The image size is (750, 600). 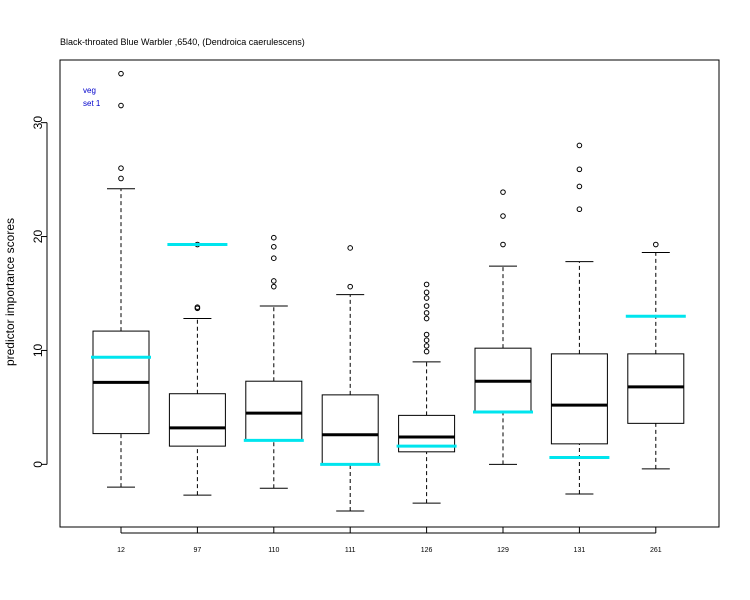 I want to click on legend-line-veg: veg, so click(x=89, y=90).